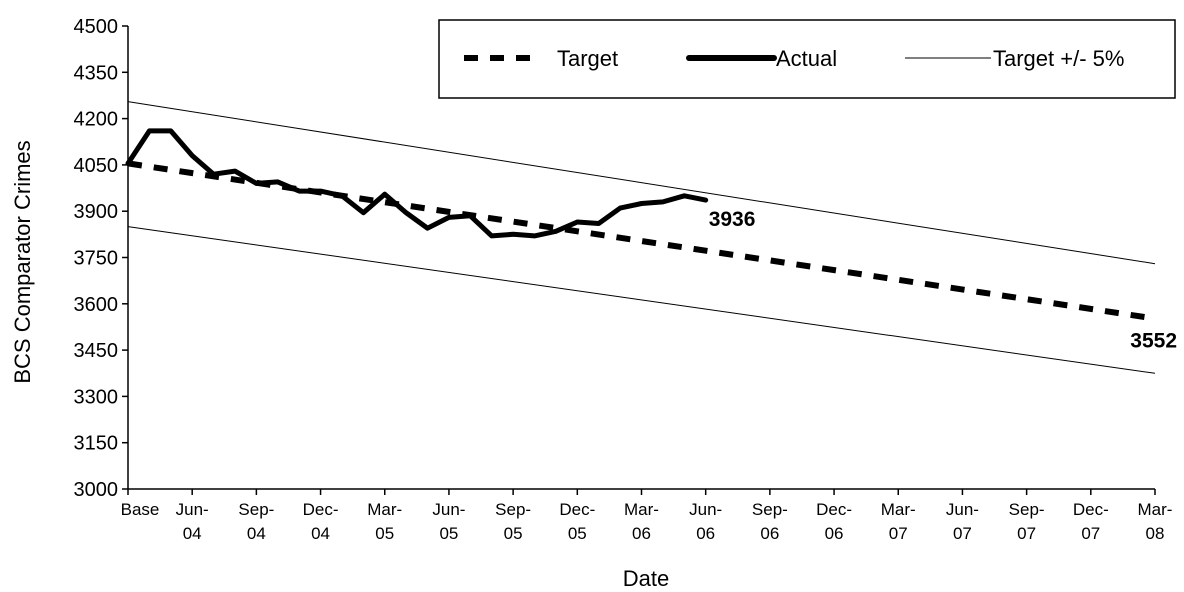  Describe the element at coordinates (256, 521) in the screenshot. I see `x-tick-label: Sep-04` at that location.